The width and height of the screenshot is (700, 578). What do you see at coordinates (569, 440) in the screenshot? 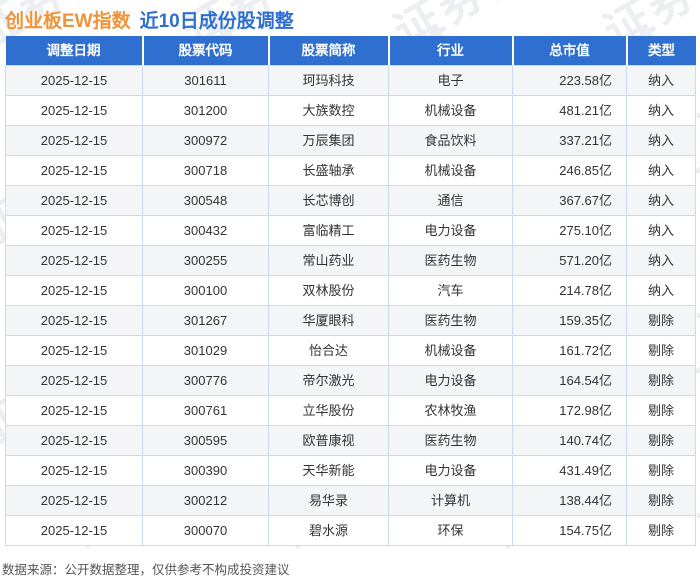
I see `cell-marketcap: 140.74亿` at bounding box center [569, 440].